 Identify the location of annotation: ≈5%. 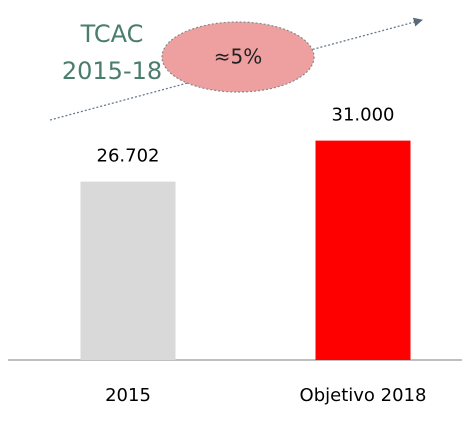
(238, 57).